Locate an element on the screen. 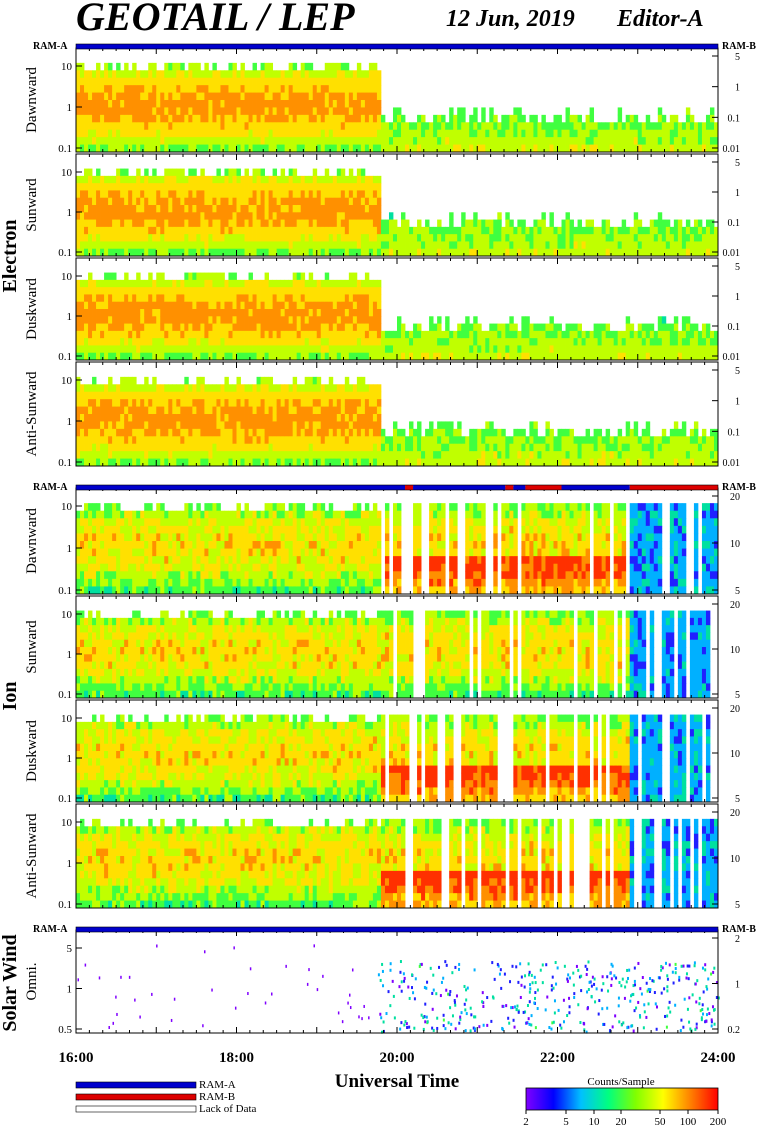  panel-label: Sunward is located at coordinates (32, 205).